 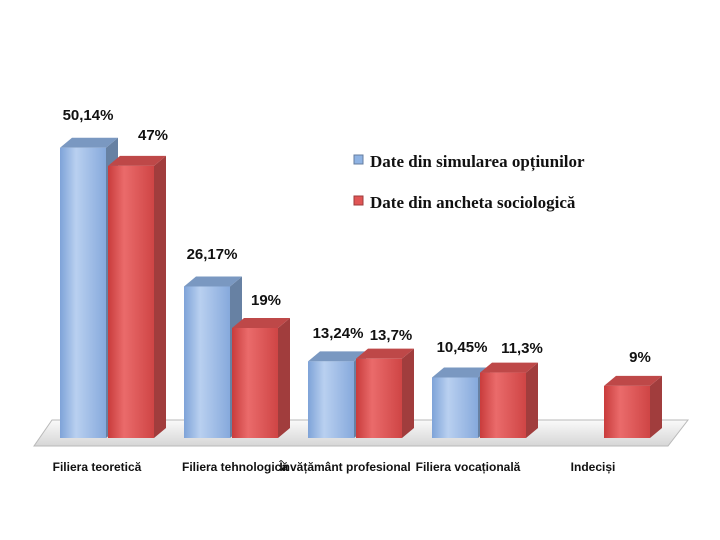 I want to click on data-label: 11,3%, so click(x=522, y=348).